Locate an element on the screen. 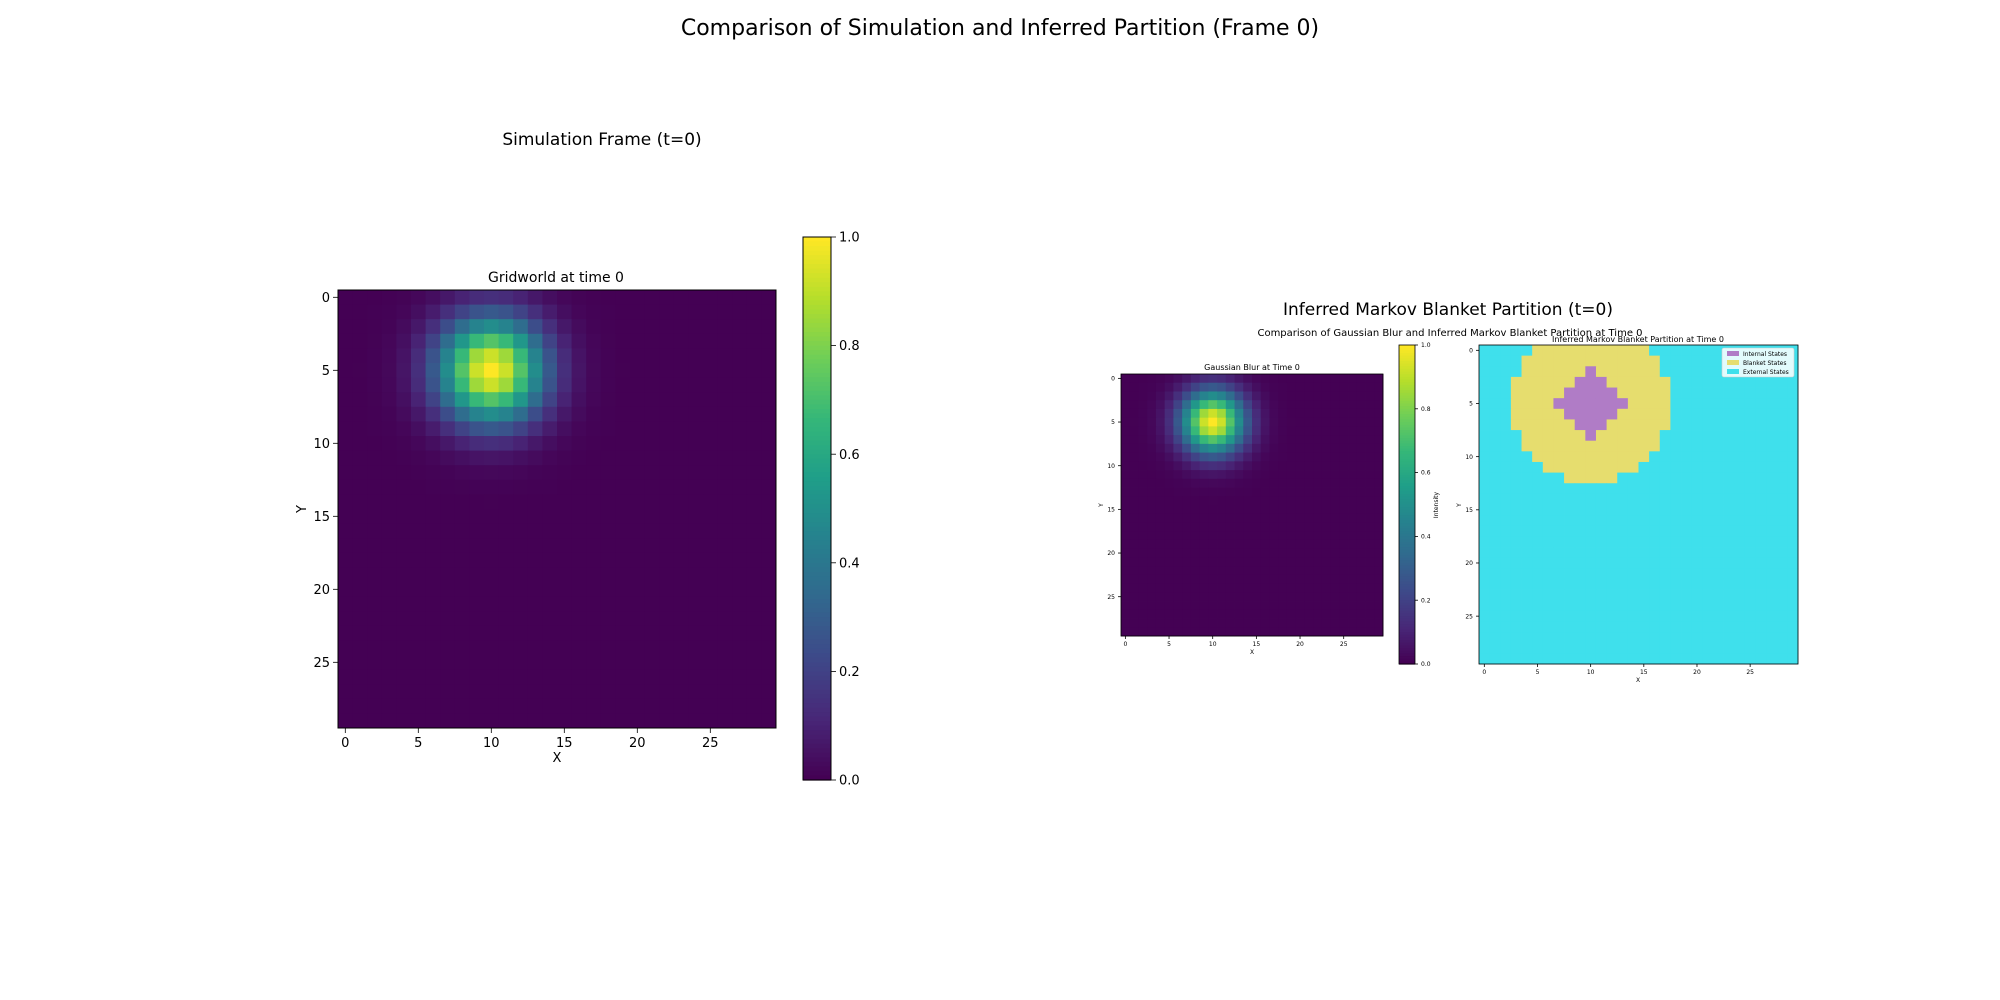 The image size is (2000, 1000). partition-ylabel: Y is located at coordinates (1459, 505).